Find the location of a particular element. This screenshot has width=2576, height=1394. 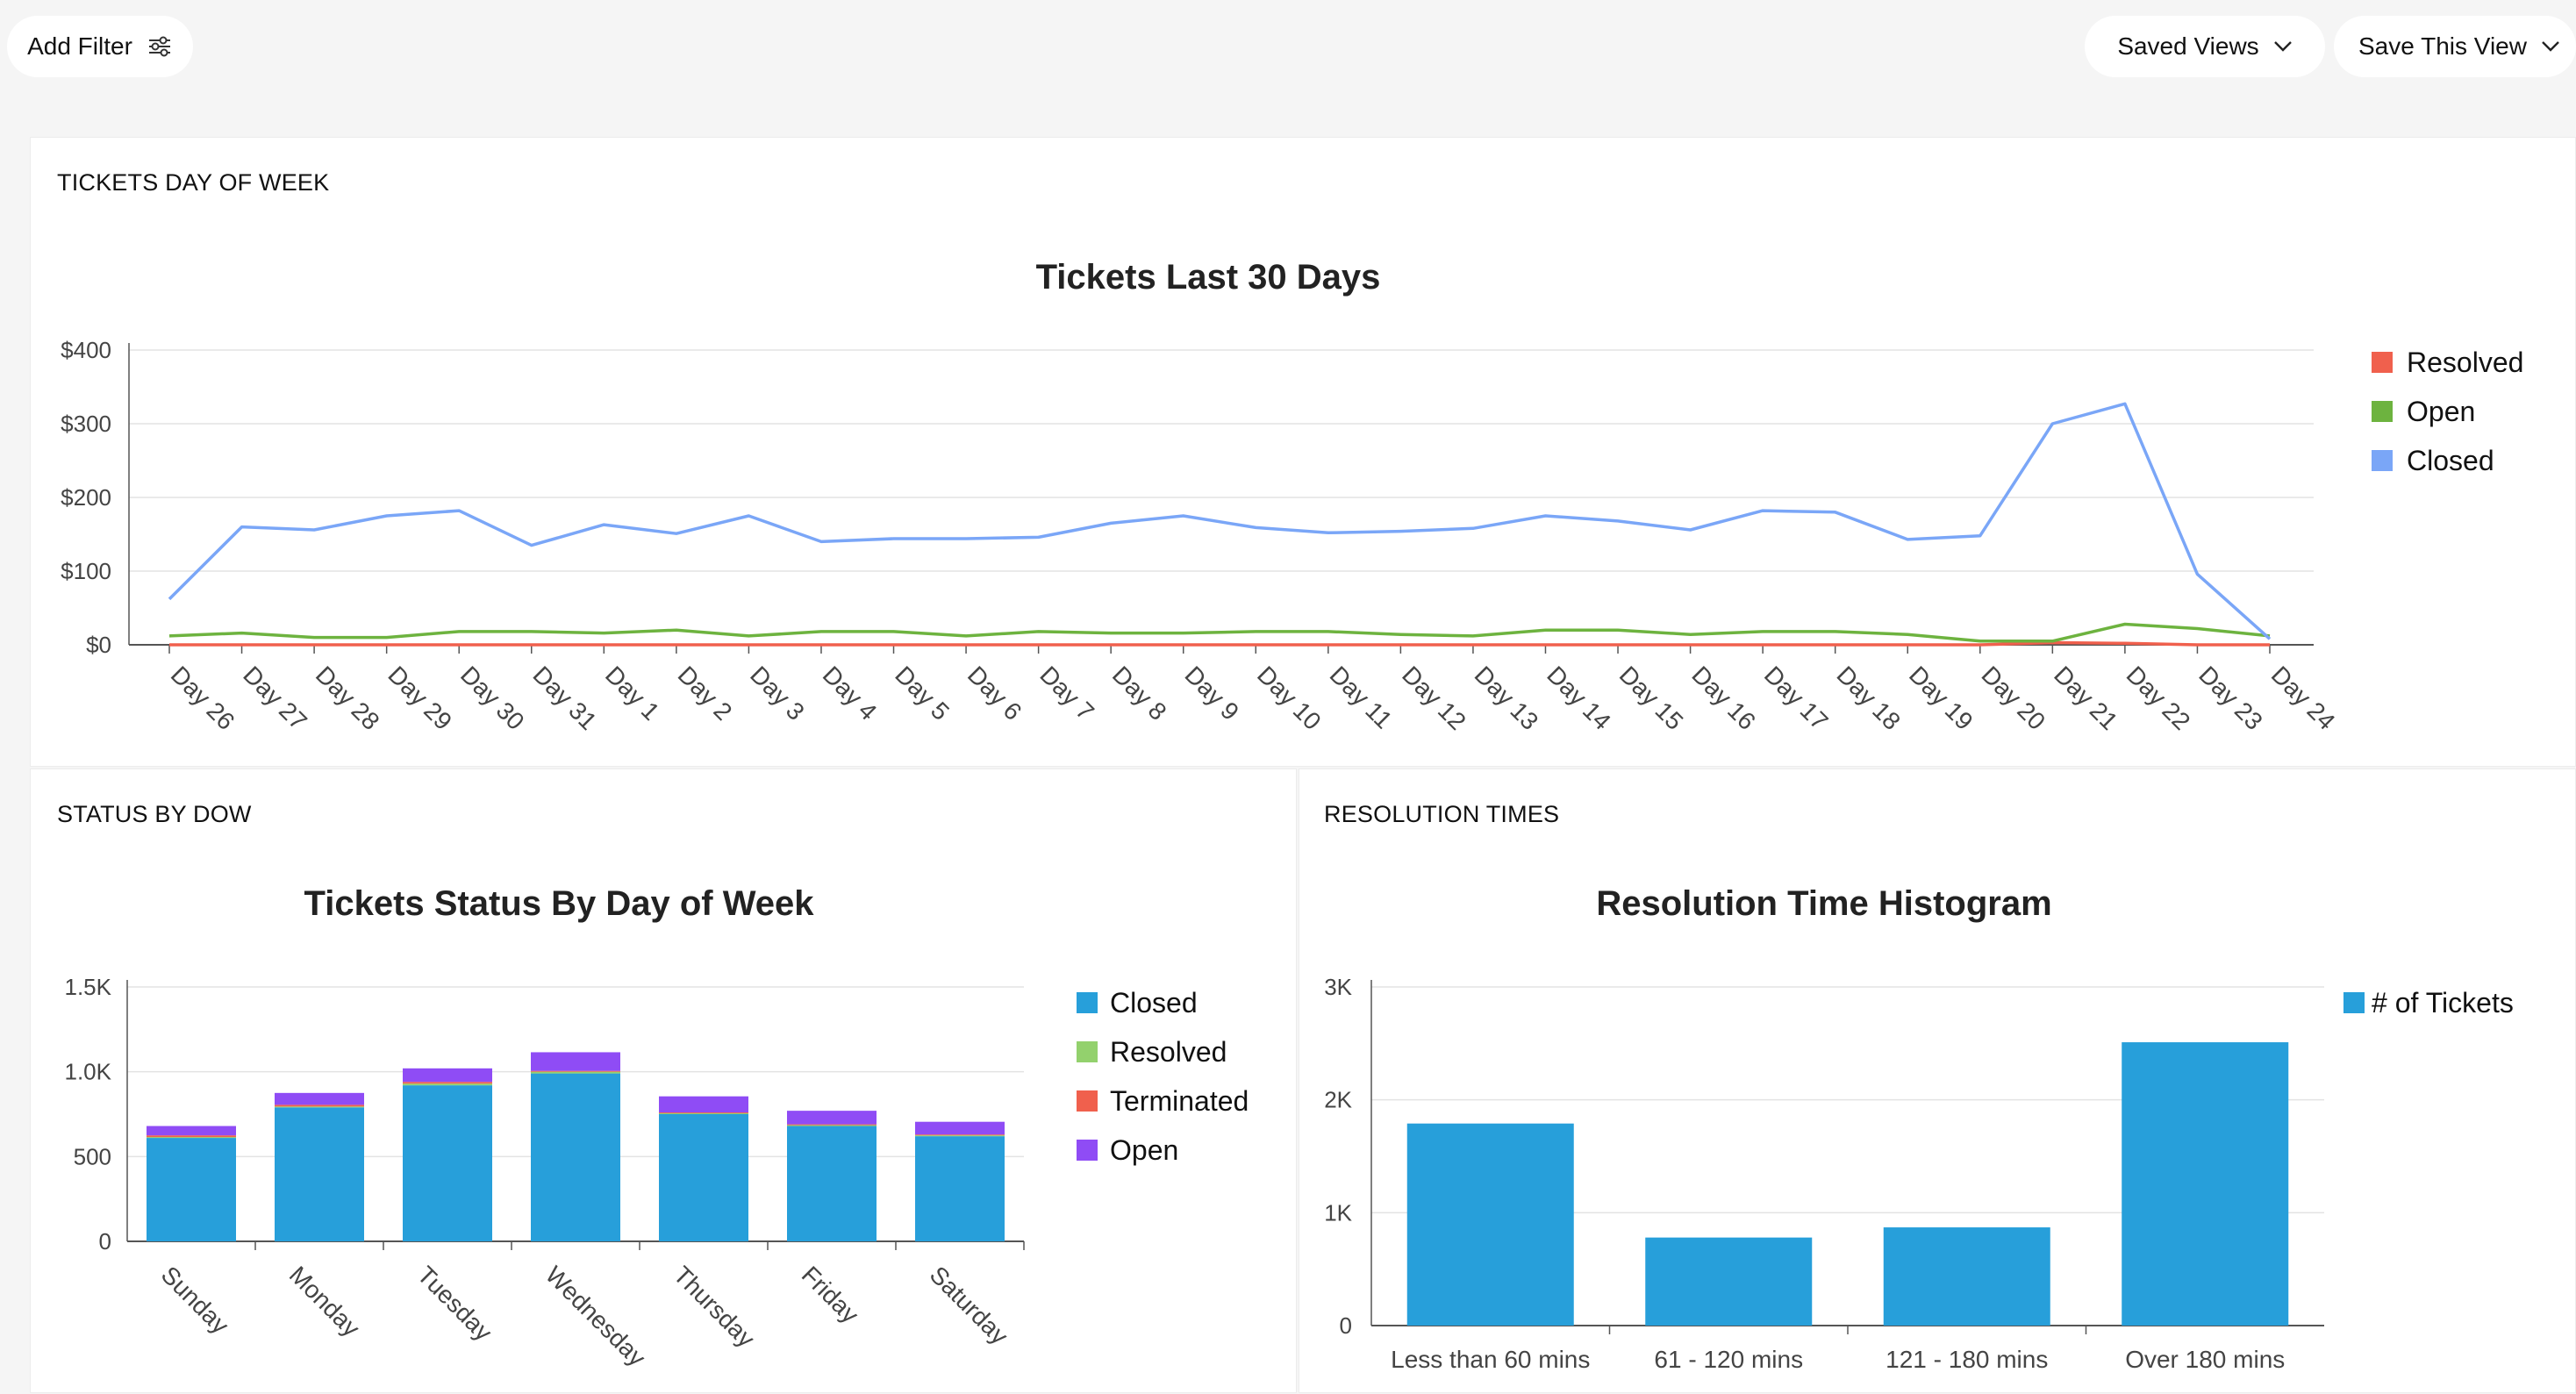

x-tick-label: Tuesday is located at coordinates (454, 1303).